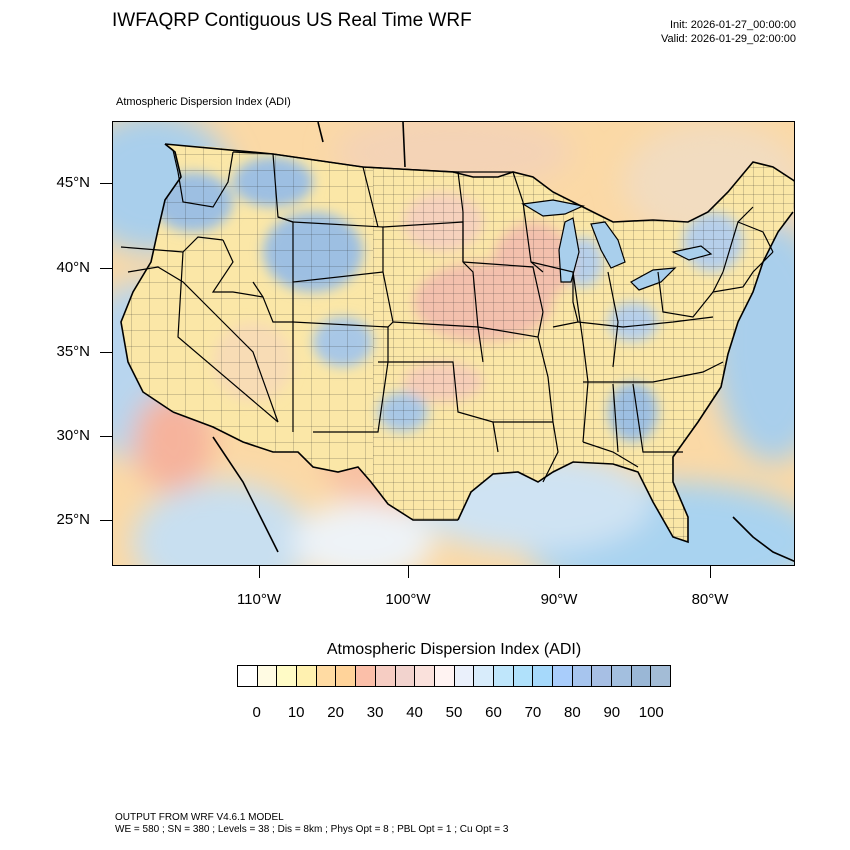 Image resolution: width=850 pixels, height=850 pixels. What do you see at coordinates (533, 712) in the screenshot?
I see `legend-tick-label: 70` at bounding box center [533, 712].